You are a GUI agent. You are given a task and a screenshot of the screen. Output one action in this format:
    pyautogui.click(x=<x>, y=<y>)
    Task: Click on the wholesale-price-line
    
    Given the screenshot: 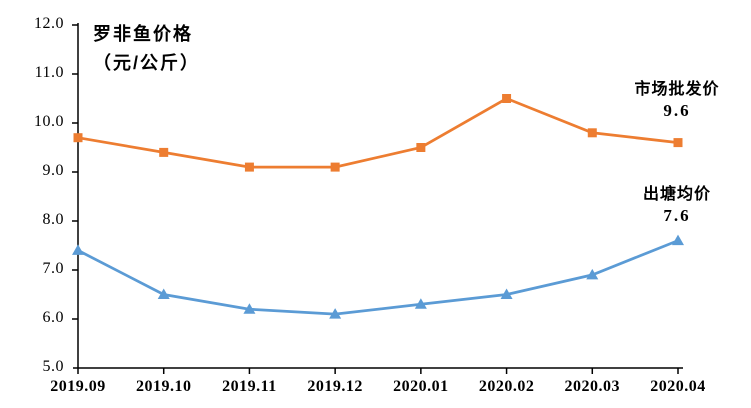 What is the action you would take?
    pyautogui.click(x=378, y=132)
    